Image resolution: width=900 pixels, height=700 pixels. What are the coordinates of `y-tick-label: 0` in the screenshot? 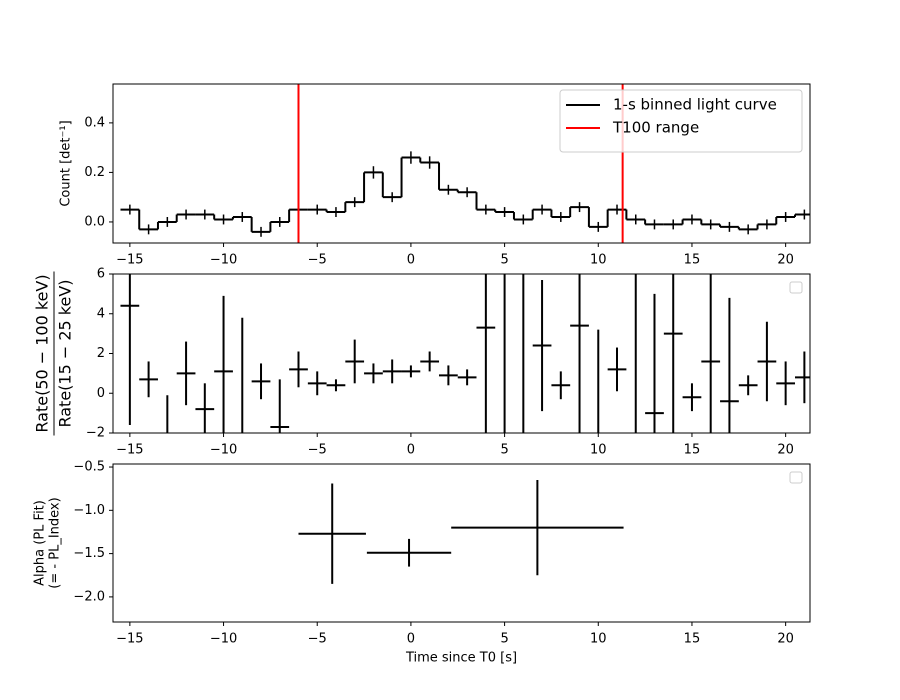 It's located at (101, 393).